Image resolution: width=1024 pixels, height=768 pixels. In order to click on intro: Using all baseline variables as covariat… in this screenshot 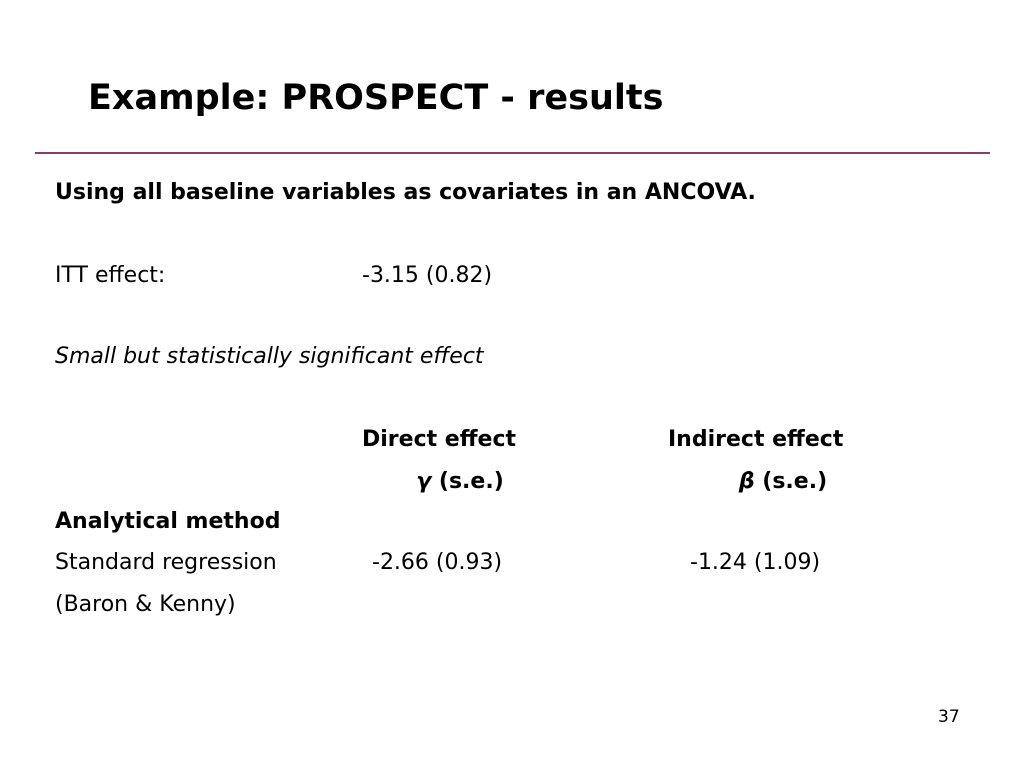, I will do `click(405, 192)`.